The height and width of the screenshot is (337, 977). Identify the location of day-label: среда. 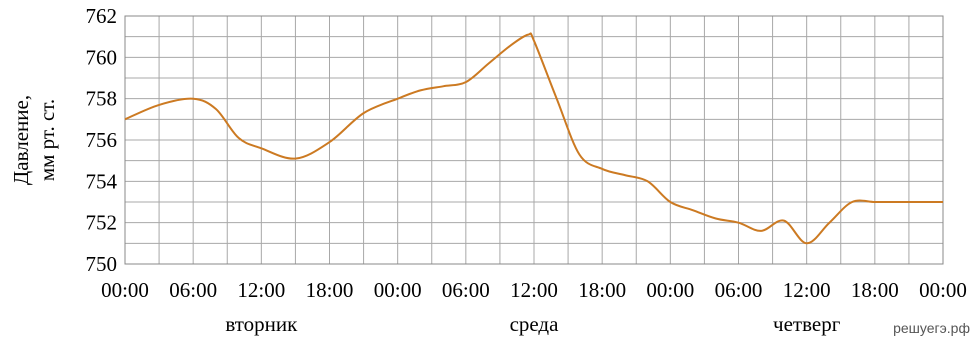
(535, 324).